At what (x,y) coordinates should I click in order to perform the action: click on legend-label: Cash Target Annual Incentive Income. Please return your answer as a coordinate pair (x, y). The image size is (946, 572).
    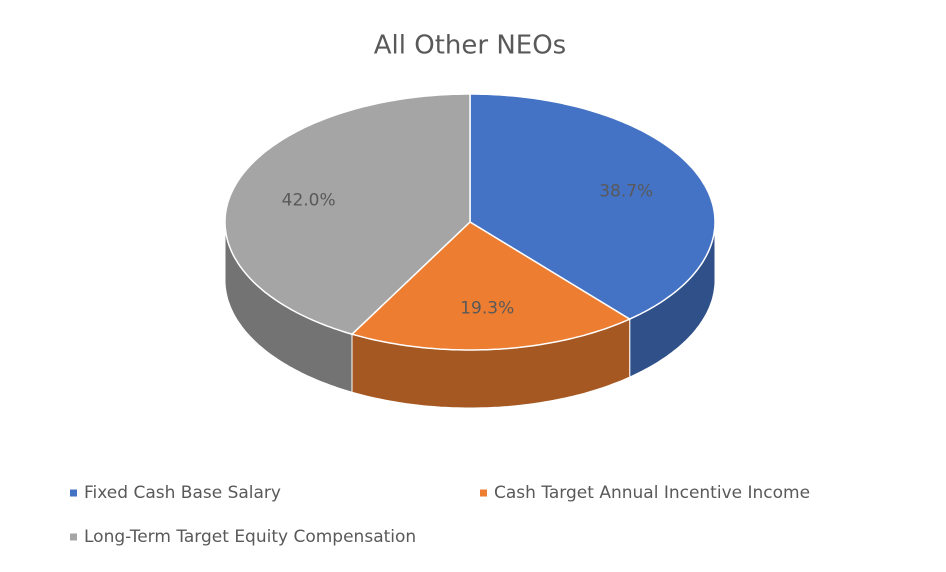
    Looking at the image, I should click on (652, 493).